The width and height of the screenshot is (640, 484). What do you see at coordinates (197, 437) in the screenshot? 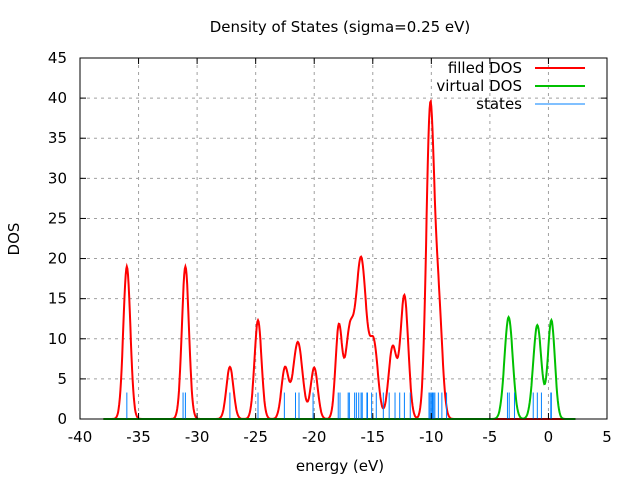
I see `x-tick-label: -30` at bounding box center [197, 437].